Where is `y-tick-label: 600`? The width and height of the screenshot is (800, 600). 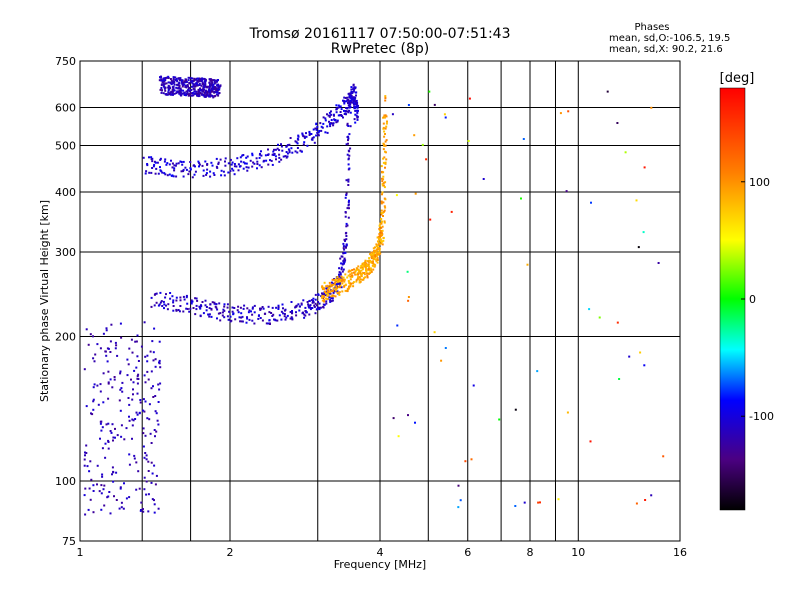
y-tick-label: 600 is located at coordinates (65, 108).